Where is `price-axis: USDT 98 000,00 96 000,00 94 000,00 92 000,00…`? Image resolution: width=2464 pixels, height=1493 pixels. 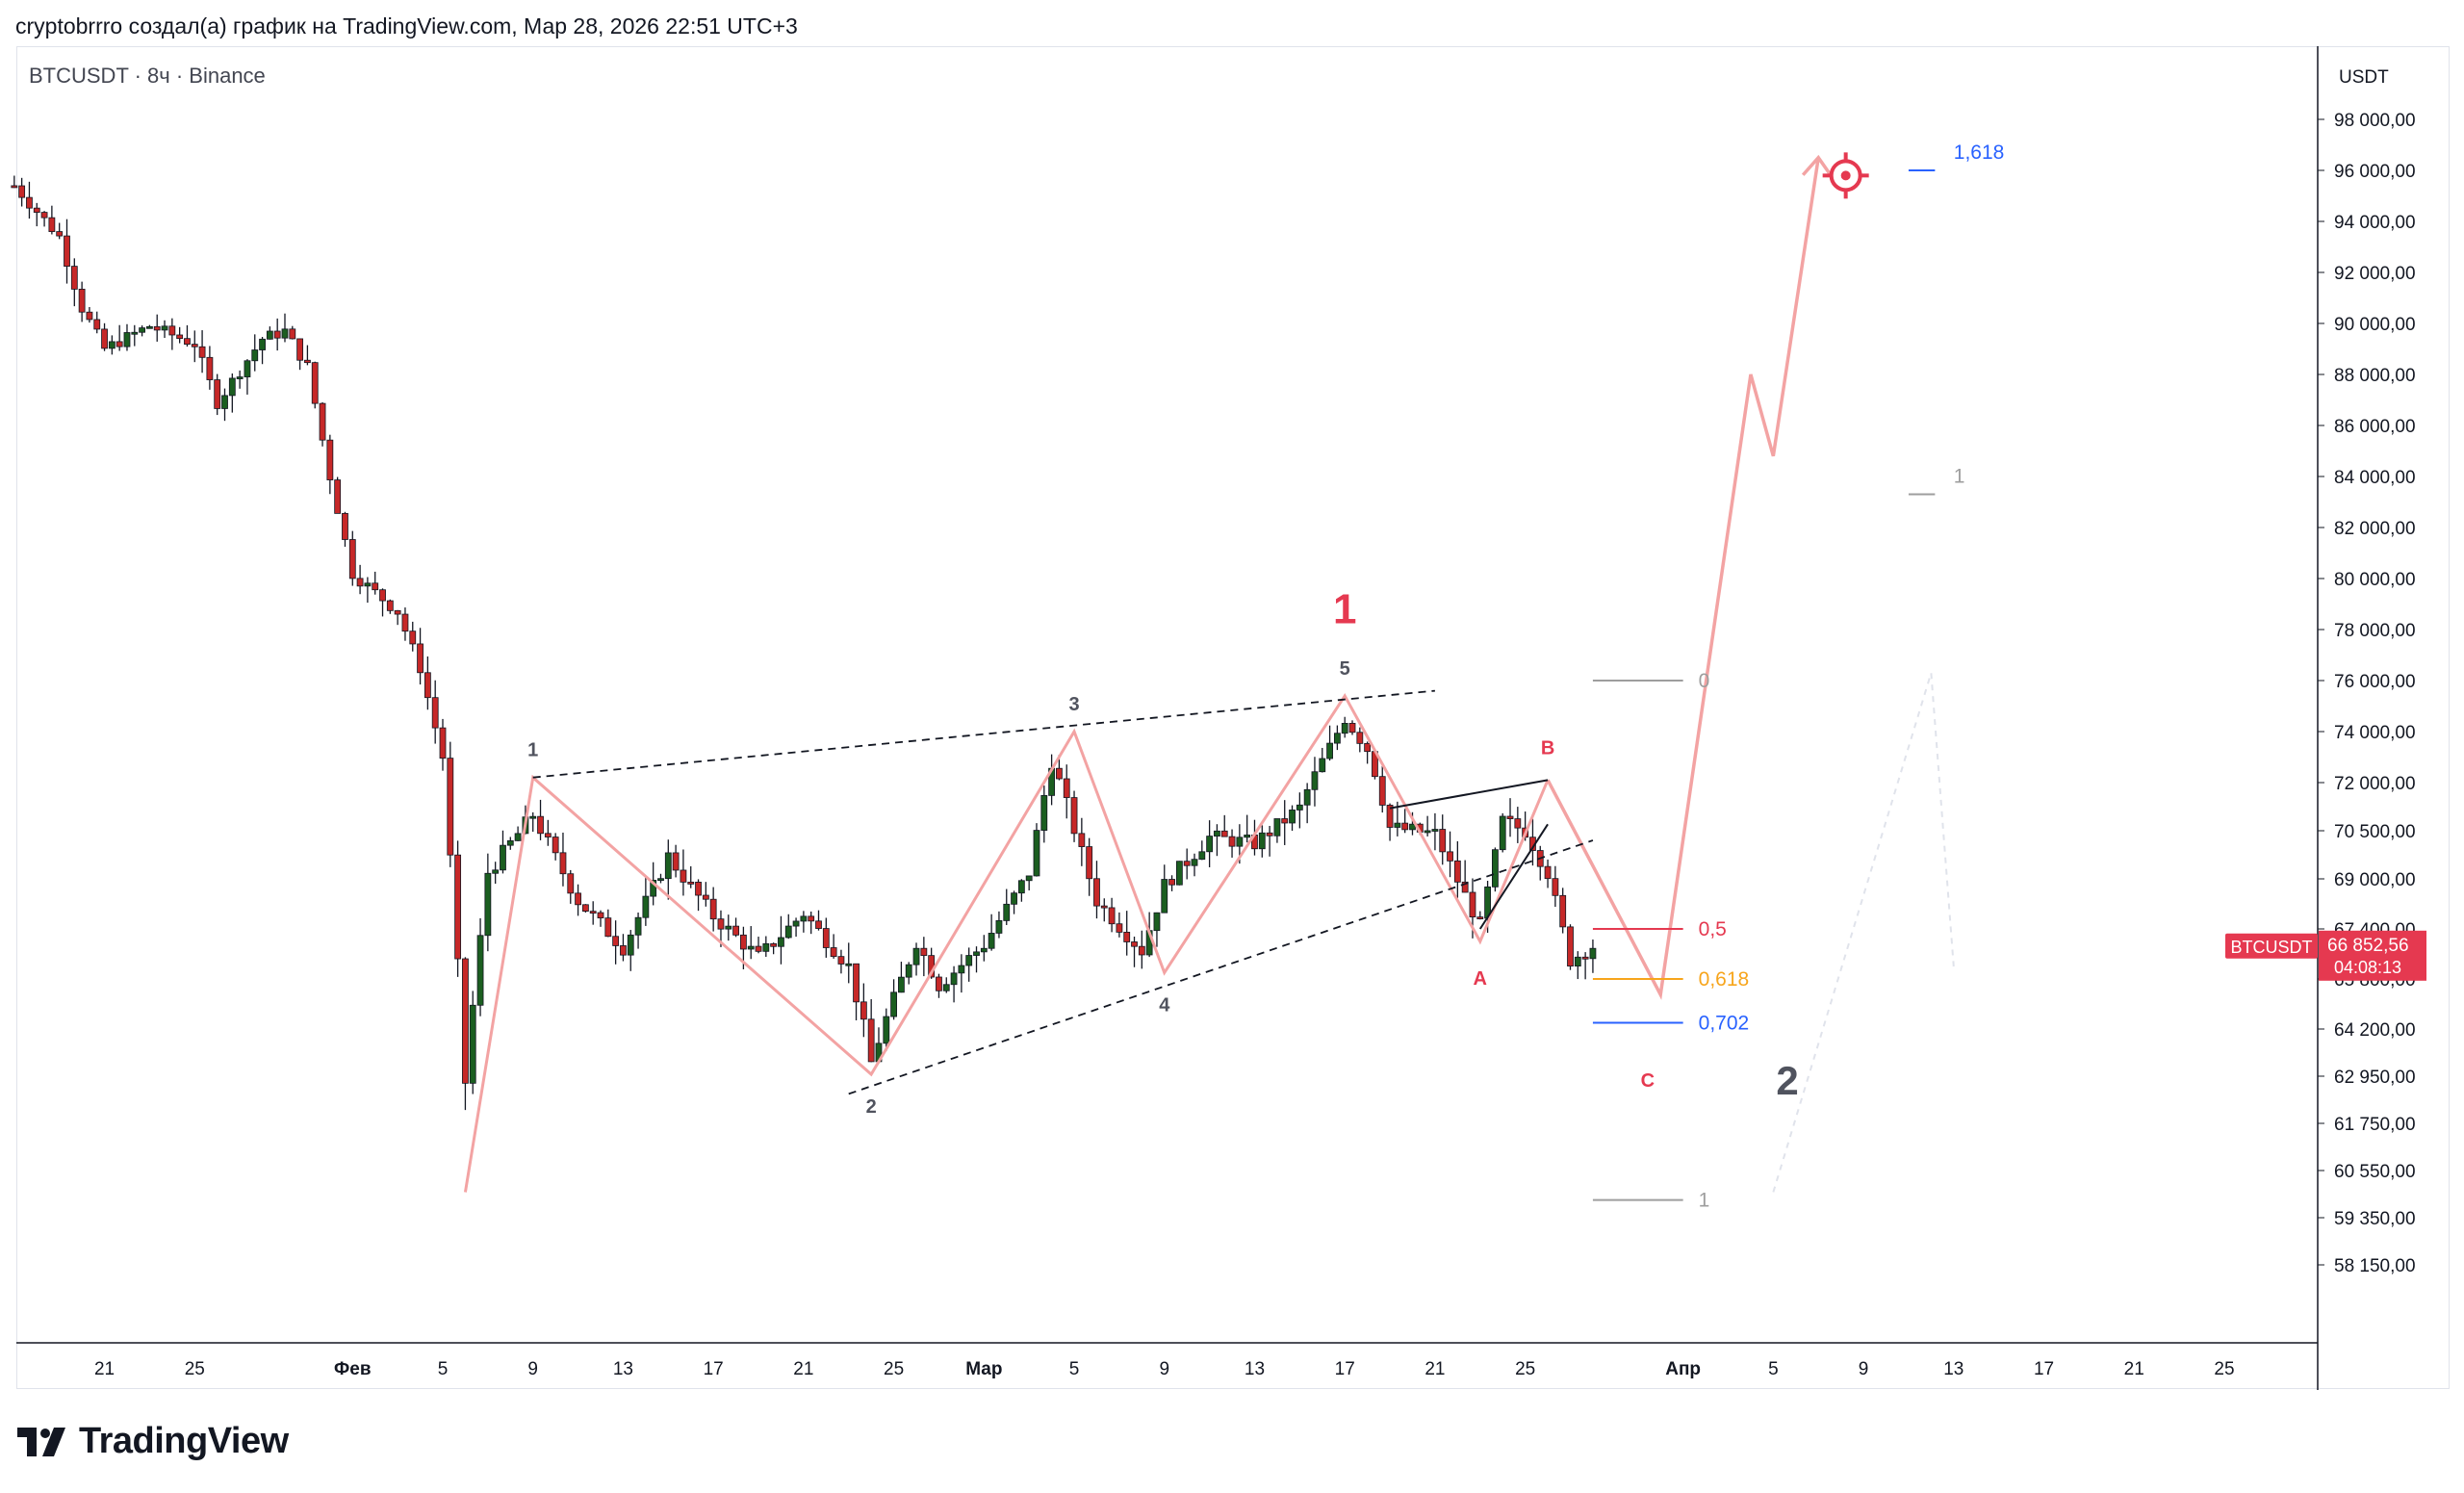
price-axis: USDT 98 000,00 96 000,00 94 000,00 92 000,00… is located at coordinates (2325, 718).